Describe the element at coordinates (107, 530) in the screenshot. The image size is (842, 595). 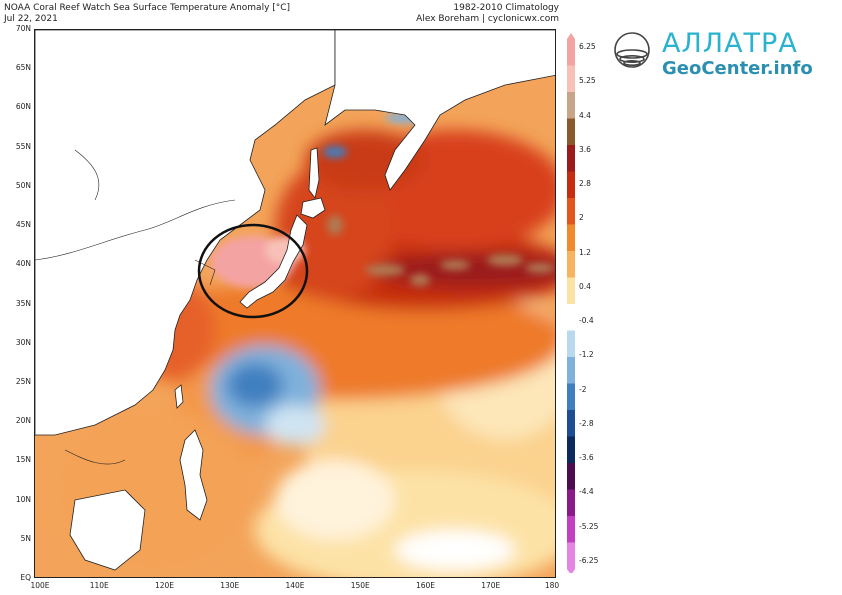
I see `land-borneo` at that location.